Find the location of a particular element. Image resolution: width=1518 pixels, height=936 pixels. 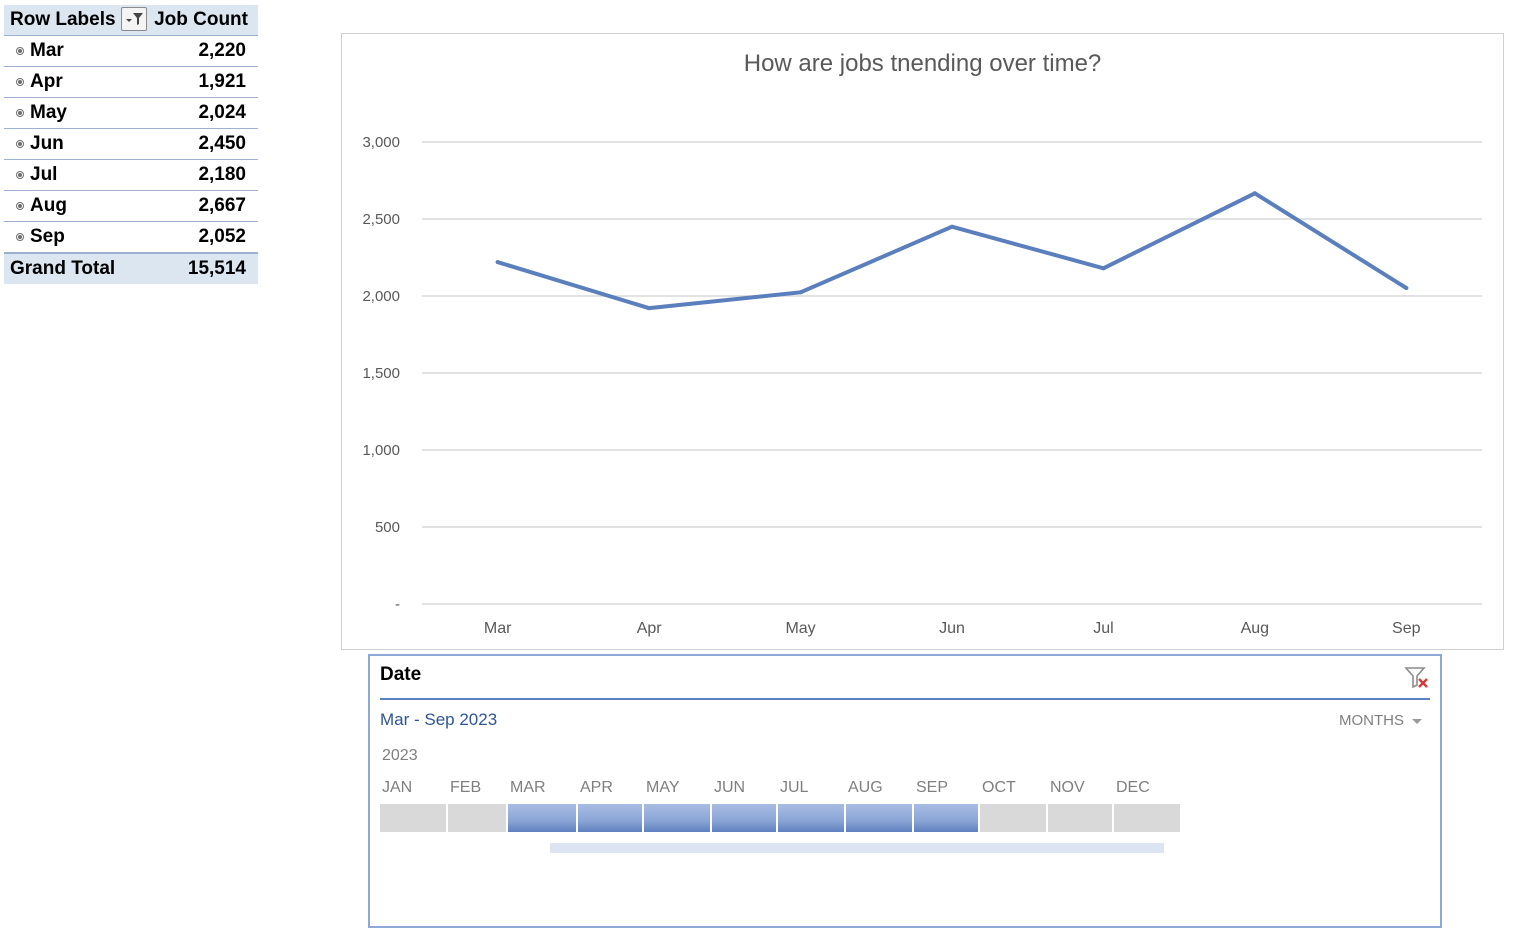

x-tick-label: Jun is located at coordinates (952, 628).